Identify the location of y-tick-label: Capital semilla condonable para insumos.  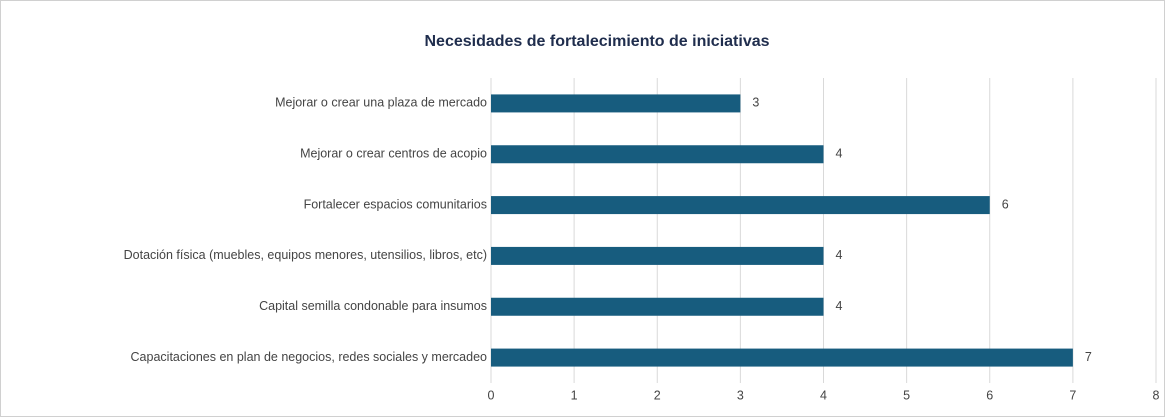
(373, 306).